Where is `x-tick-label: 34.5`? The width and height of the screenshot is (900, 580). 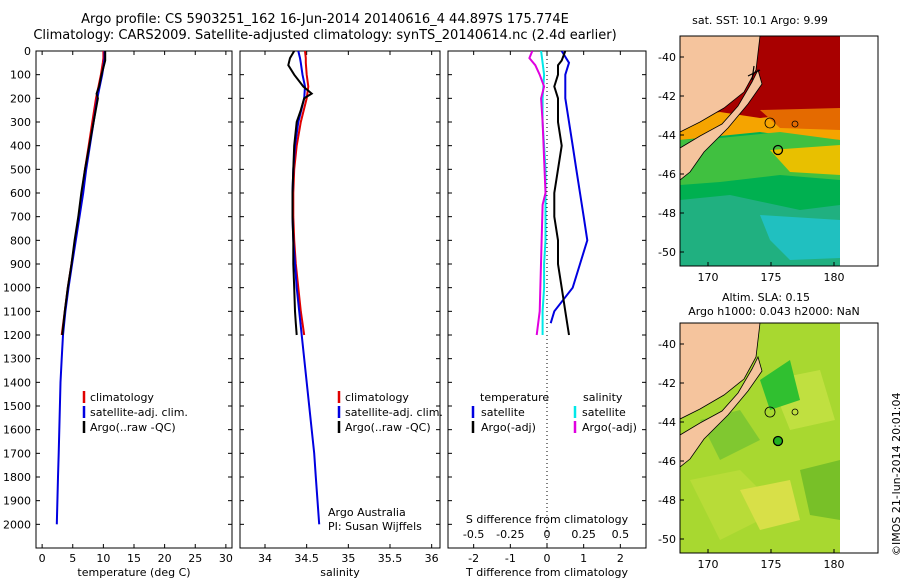 x-tick-label: 34.5 is located at coordinates (306, 558).